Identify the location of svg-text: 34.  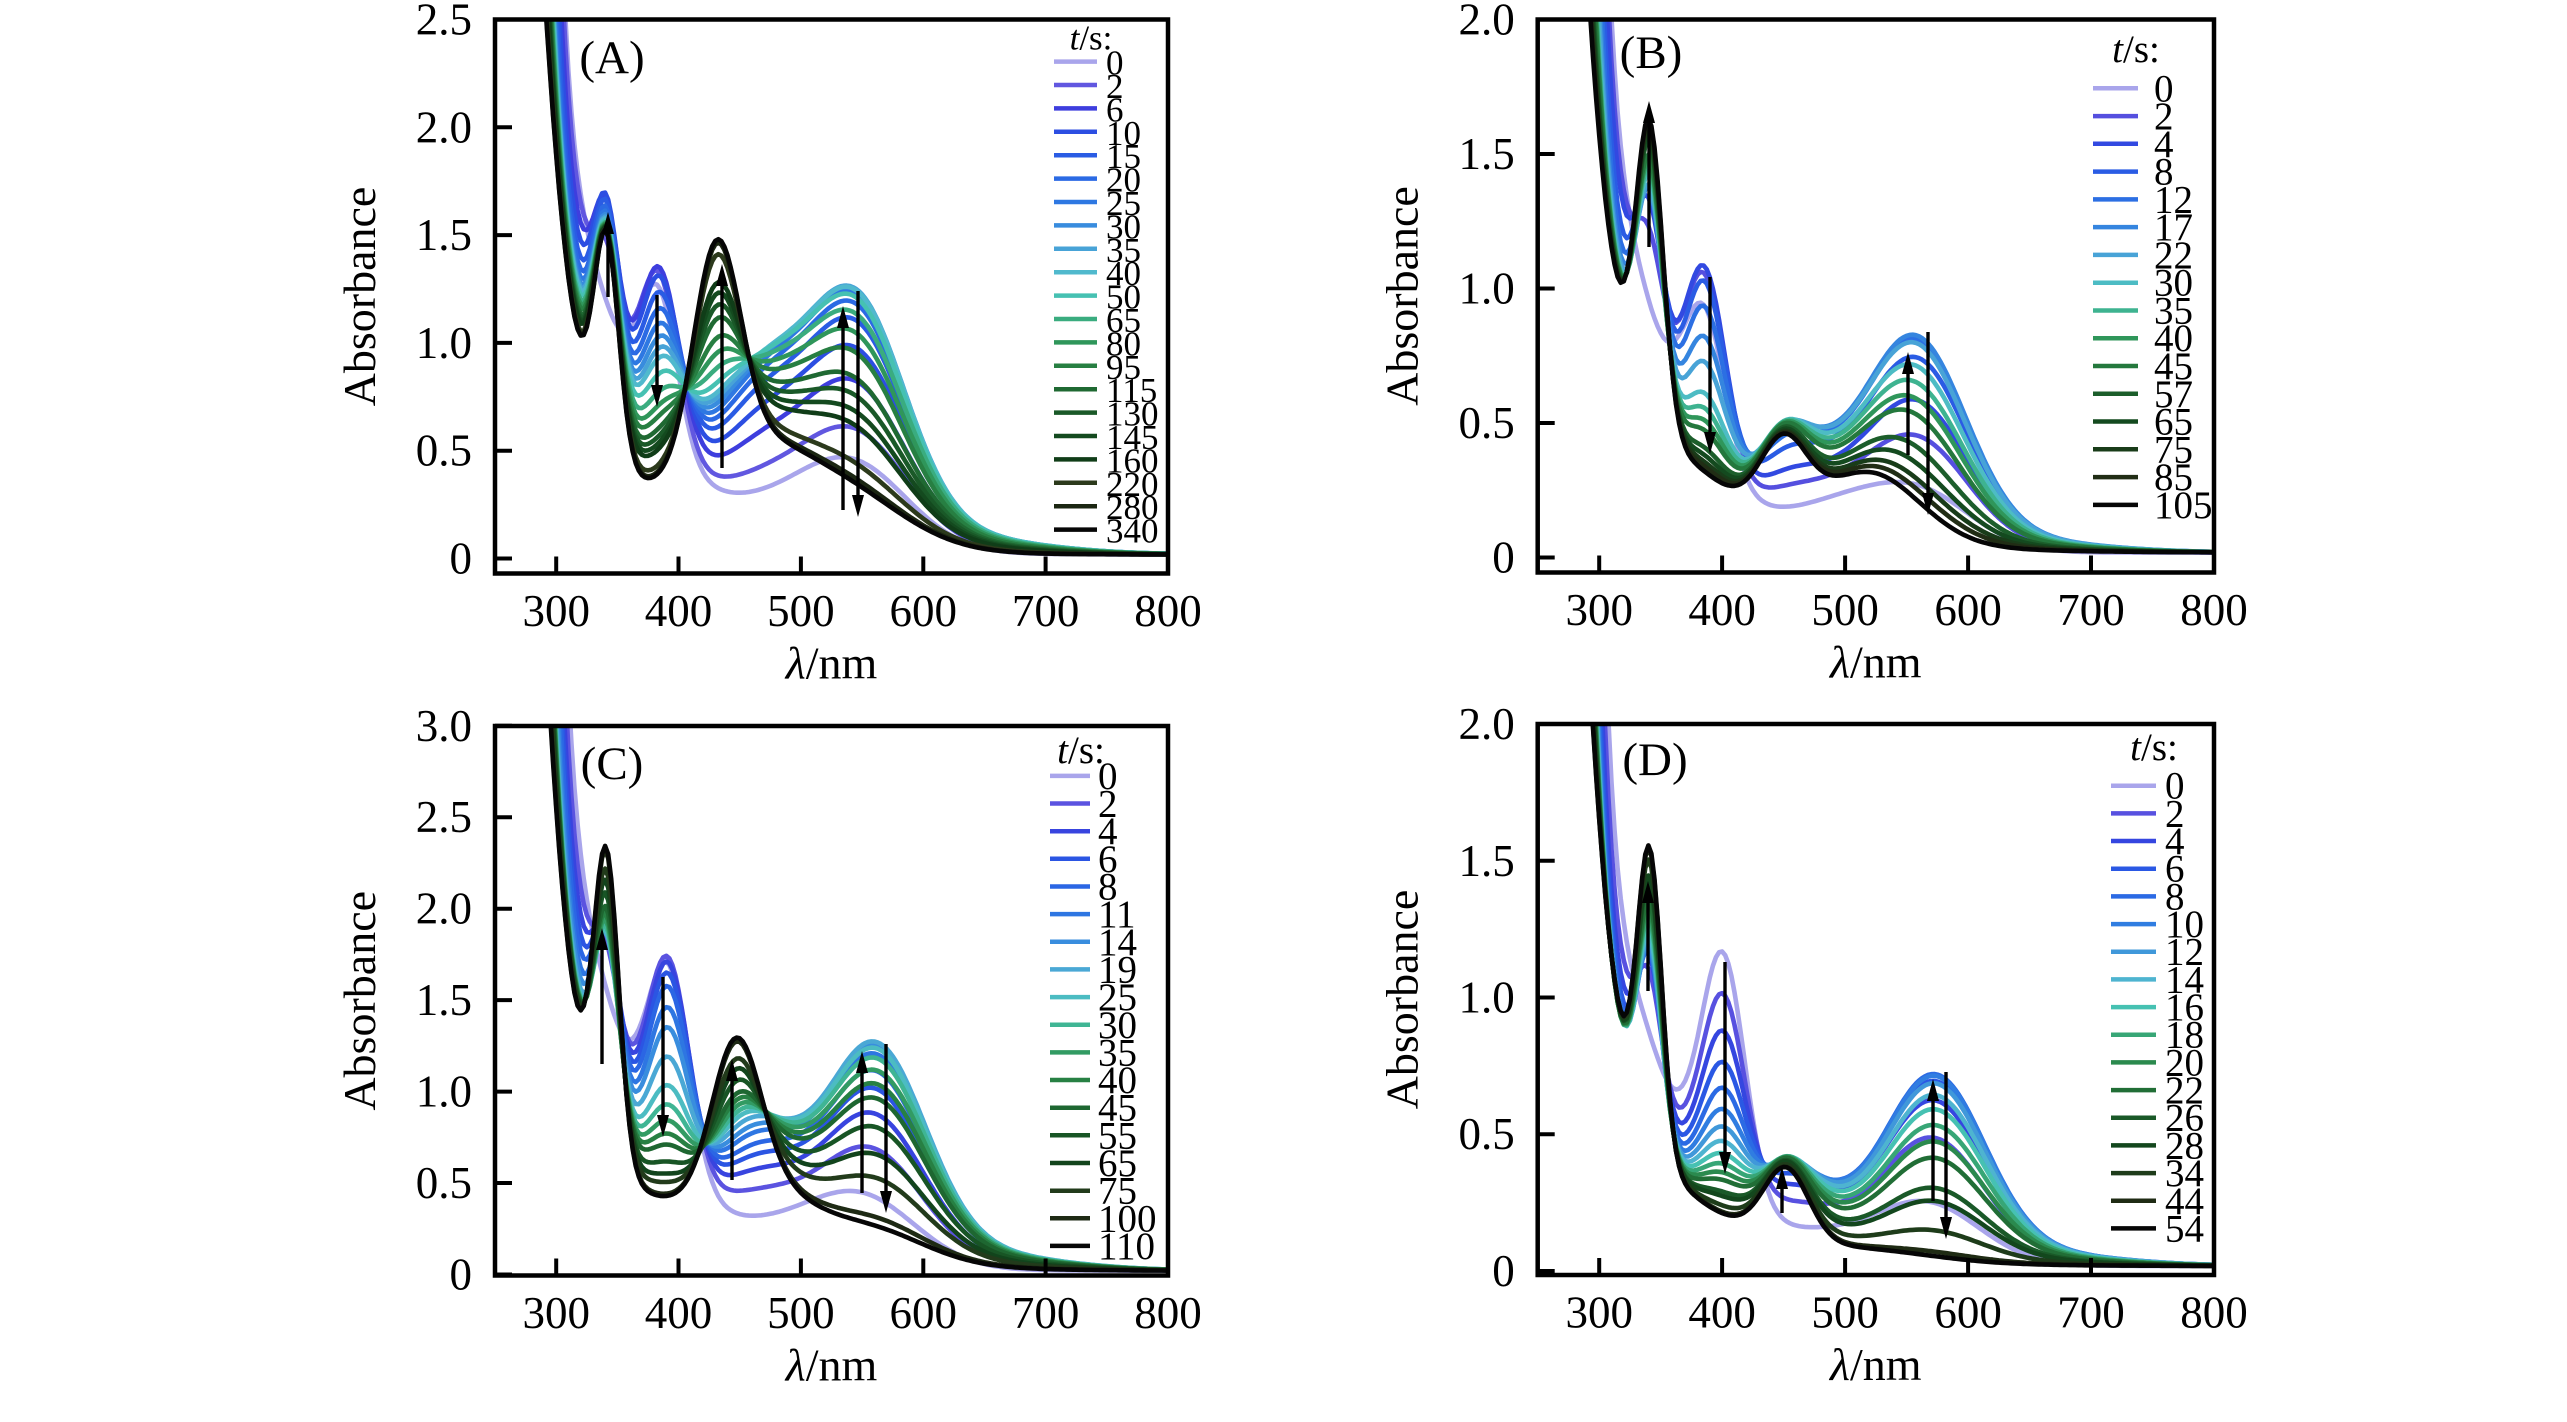
(2184, 1173).